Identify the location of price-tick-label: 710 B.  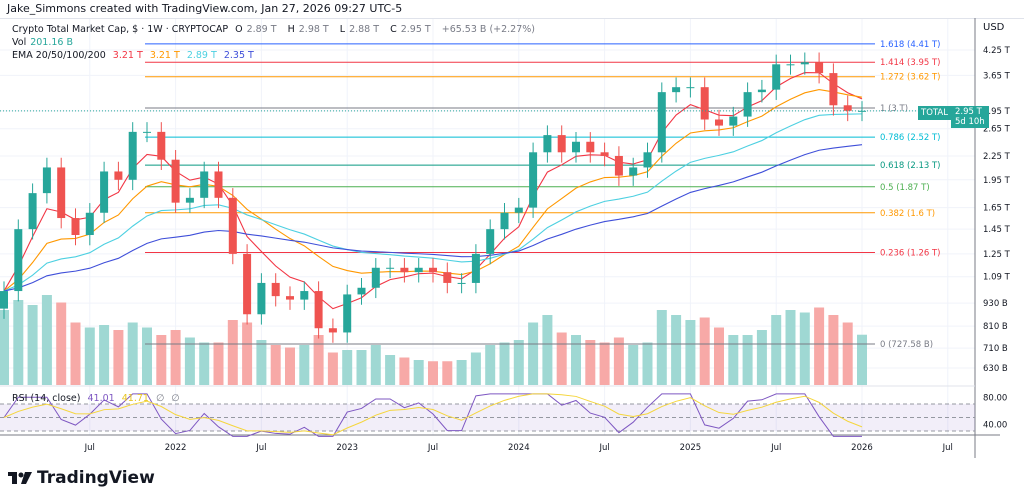
(995, 349).